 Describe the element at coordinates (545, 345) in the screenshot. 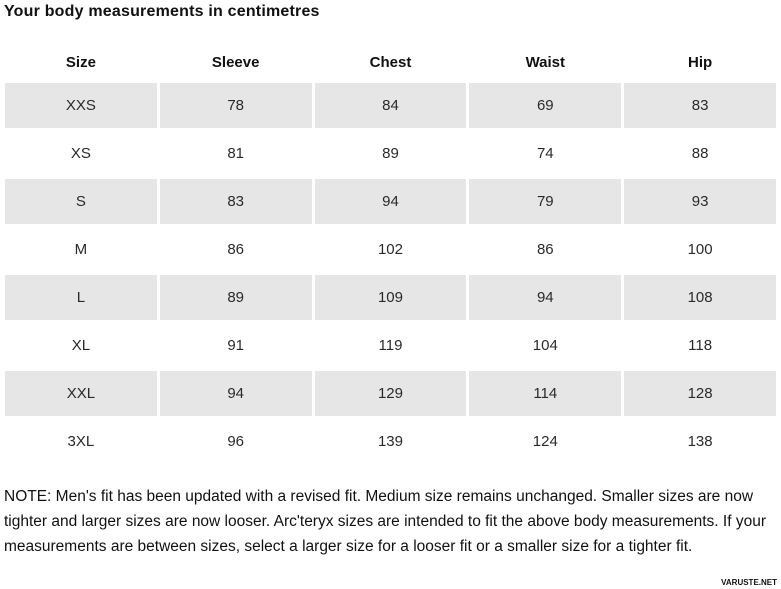

I see `table-cell: 104` at that location.